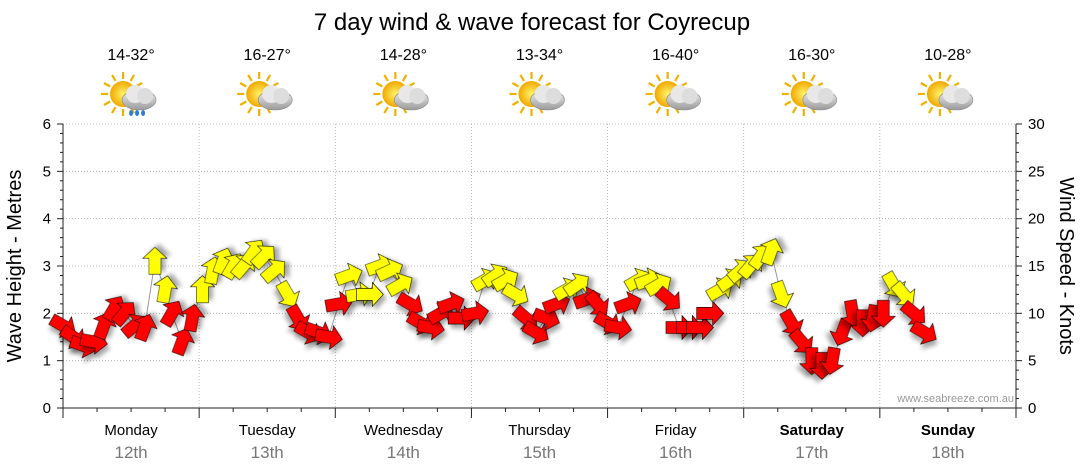 Image resolution: width=1080 pixels, height=475 pixels. I want to click on day-name: Tuesday, so click(267, 430).